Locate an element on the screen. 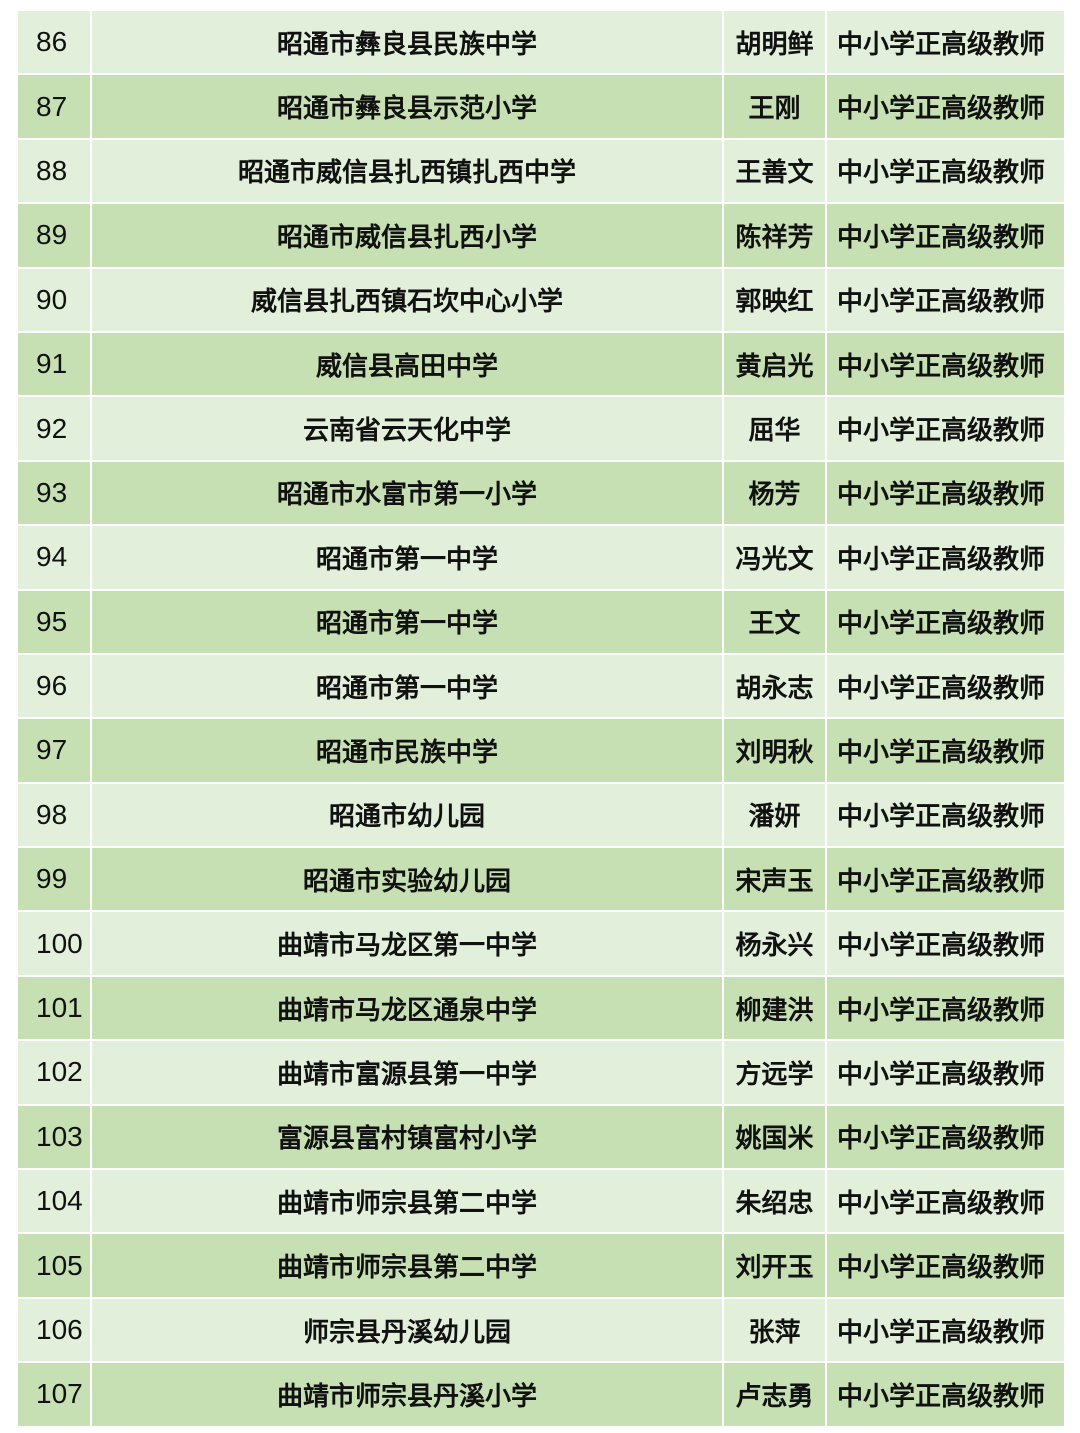  teacher-name: 杨芳 is located at coordinates (774, 493).